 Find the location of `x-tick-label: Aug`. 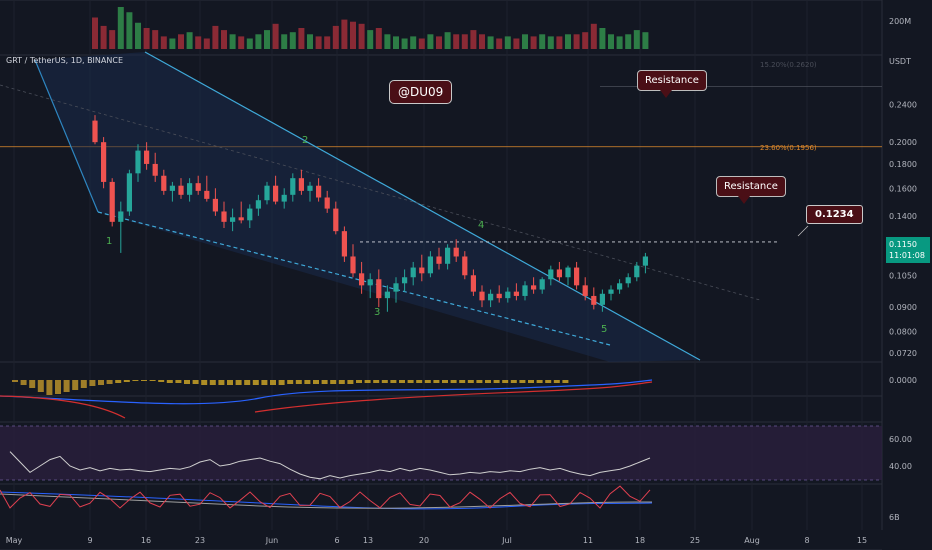

x-tick-label: Aug is located at coordinates (752, 540).